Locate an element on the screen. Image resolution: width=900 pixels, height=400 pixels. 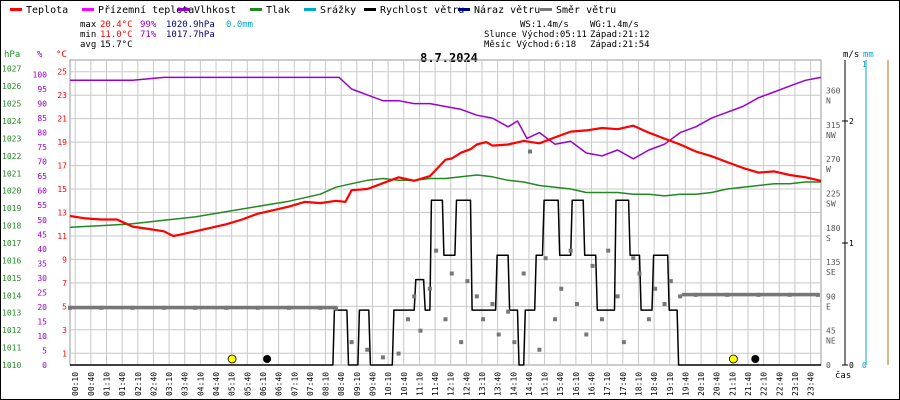
tick-label-time: 07:40 is located at coordinates (310, 384).